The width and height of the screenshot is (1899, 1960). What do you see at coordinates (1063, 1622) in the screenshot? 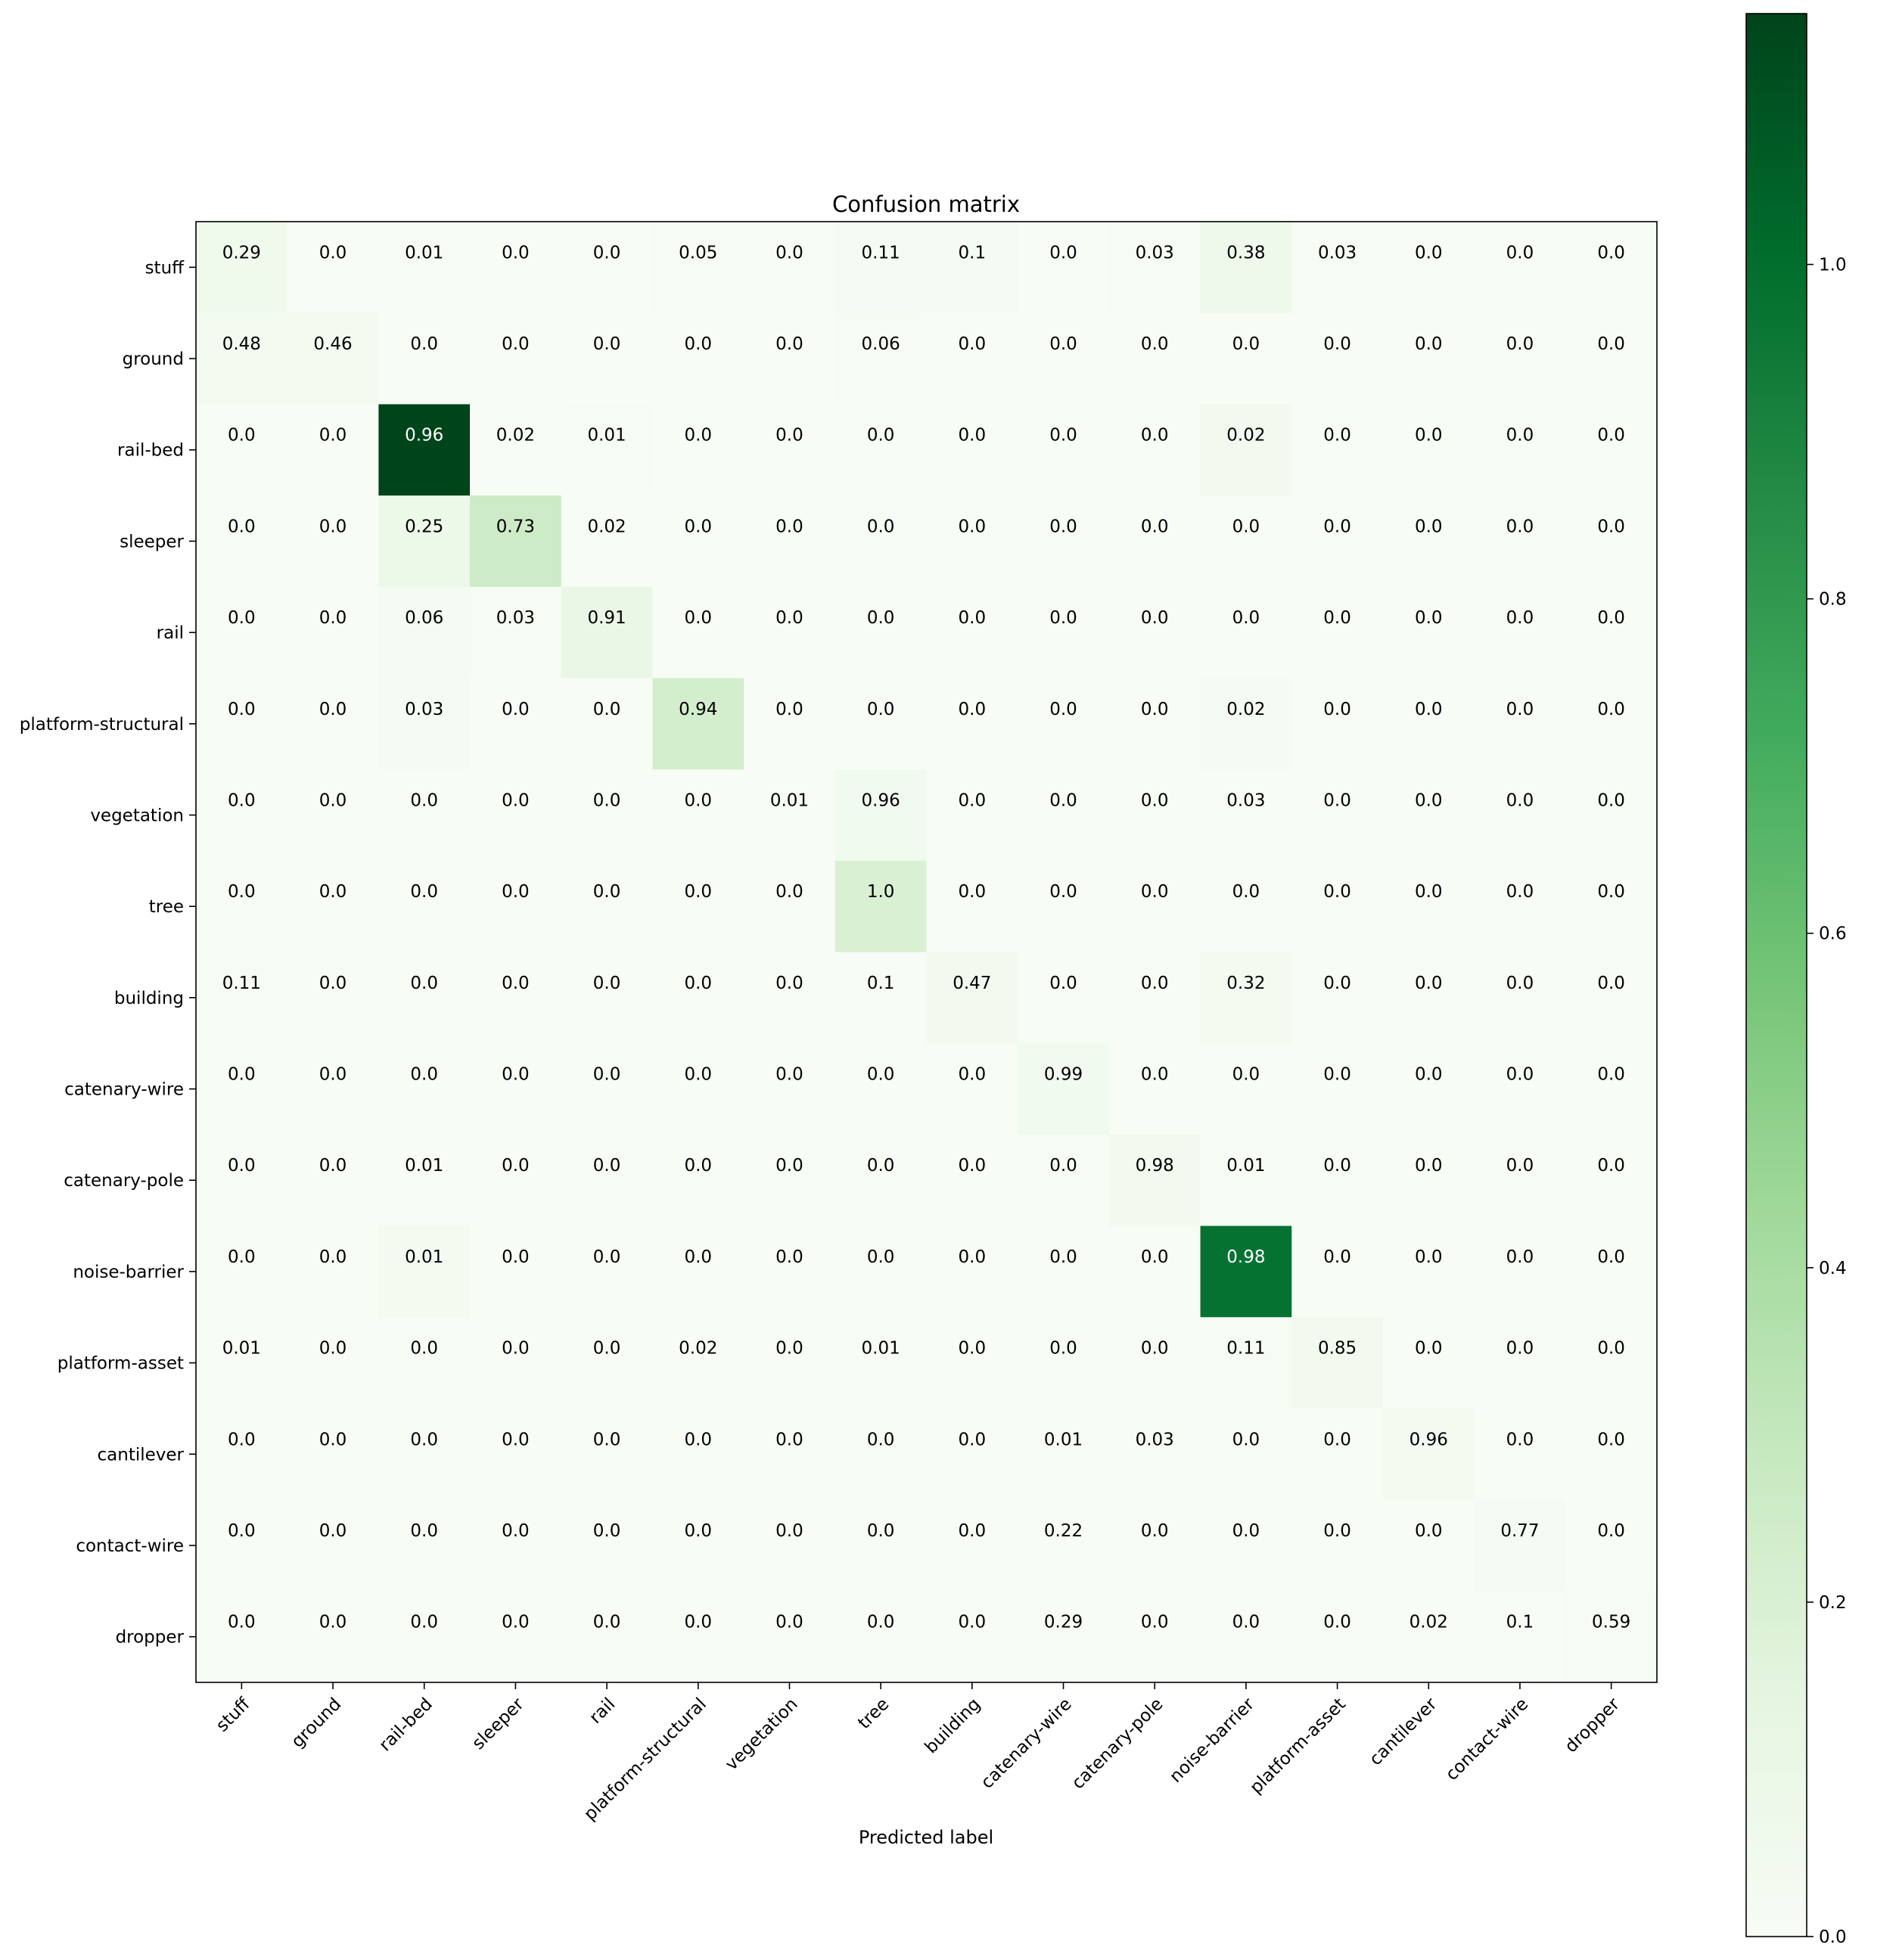
I see `heatmap-cell-label: 0.29` at bounding box center [1063, 1622].